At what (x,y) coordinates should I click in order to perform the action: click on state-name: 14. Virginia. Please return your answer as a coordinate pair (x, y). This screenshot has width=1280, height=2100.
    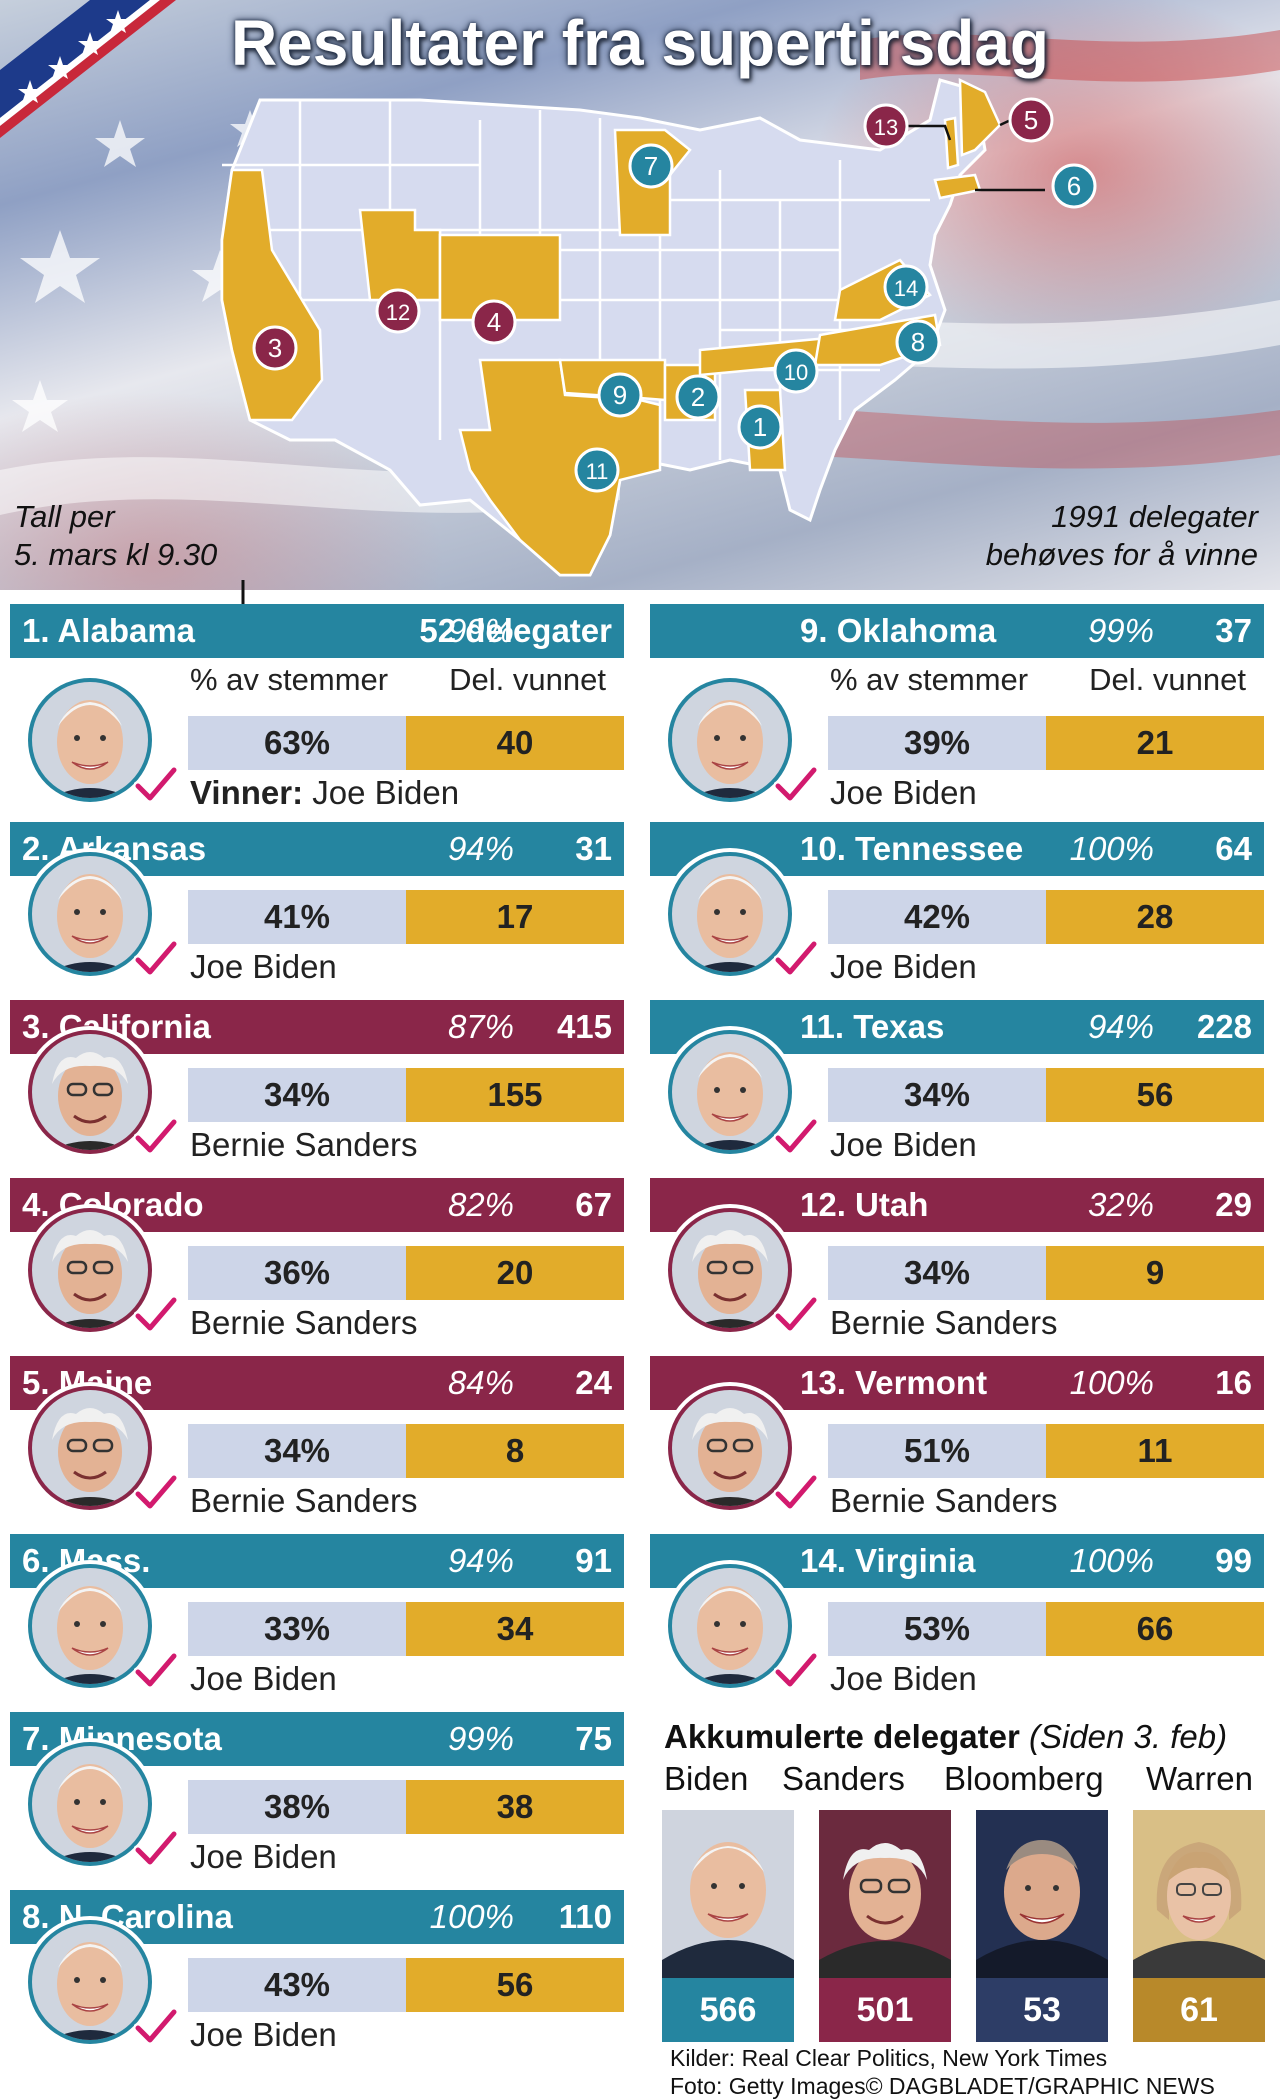
    Looking at the image, I should click on (888, 1560).